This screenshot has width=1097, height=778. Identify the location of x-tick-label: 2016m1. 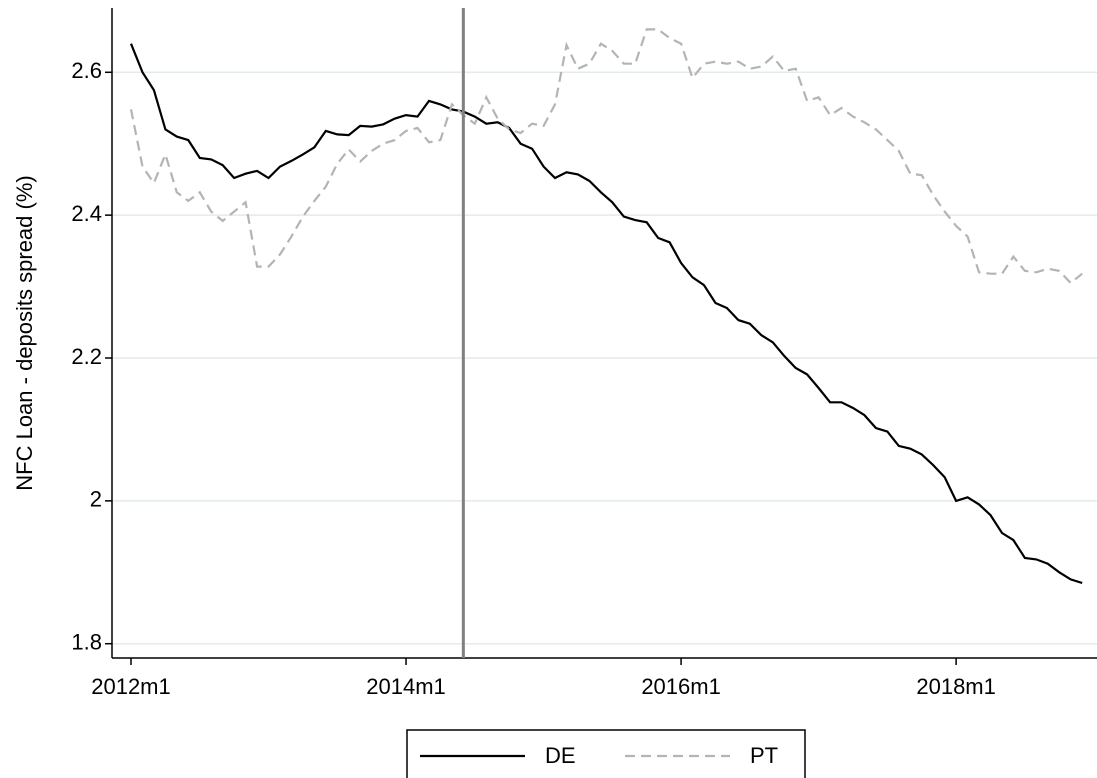
(681, 686).